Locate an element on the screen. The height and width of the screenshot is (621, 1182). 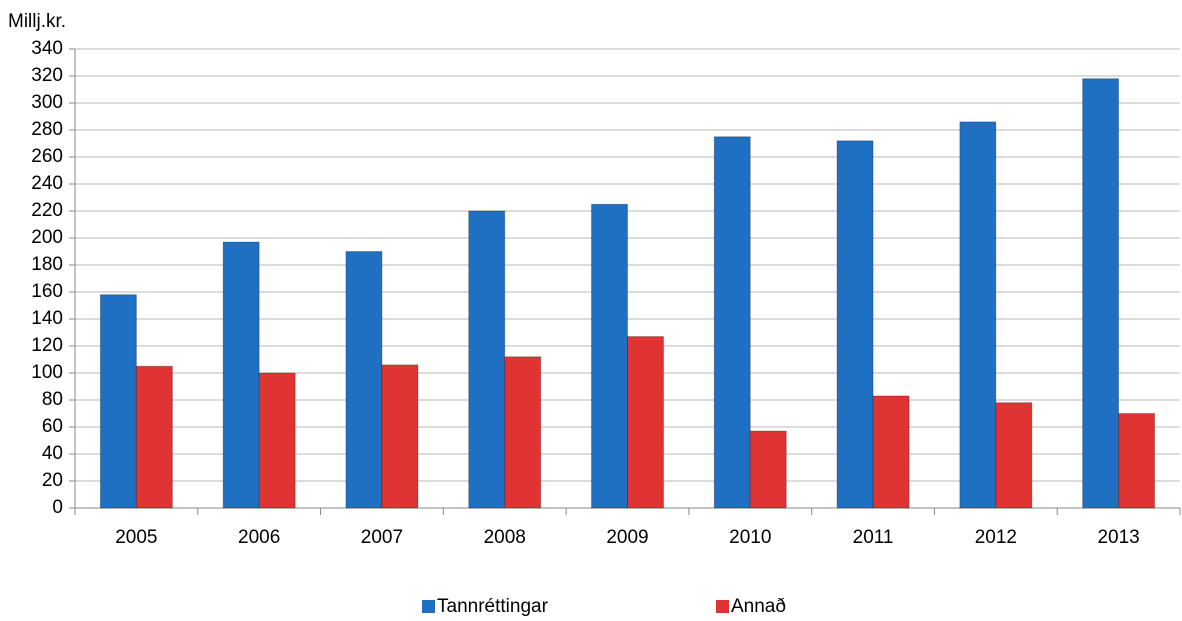
y-tick-label: 140 is located at coordinates (47, 318).